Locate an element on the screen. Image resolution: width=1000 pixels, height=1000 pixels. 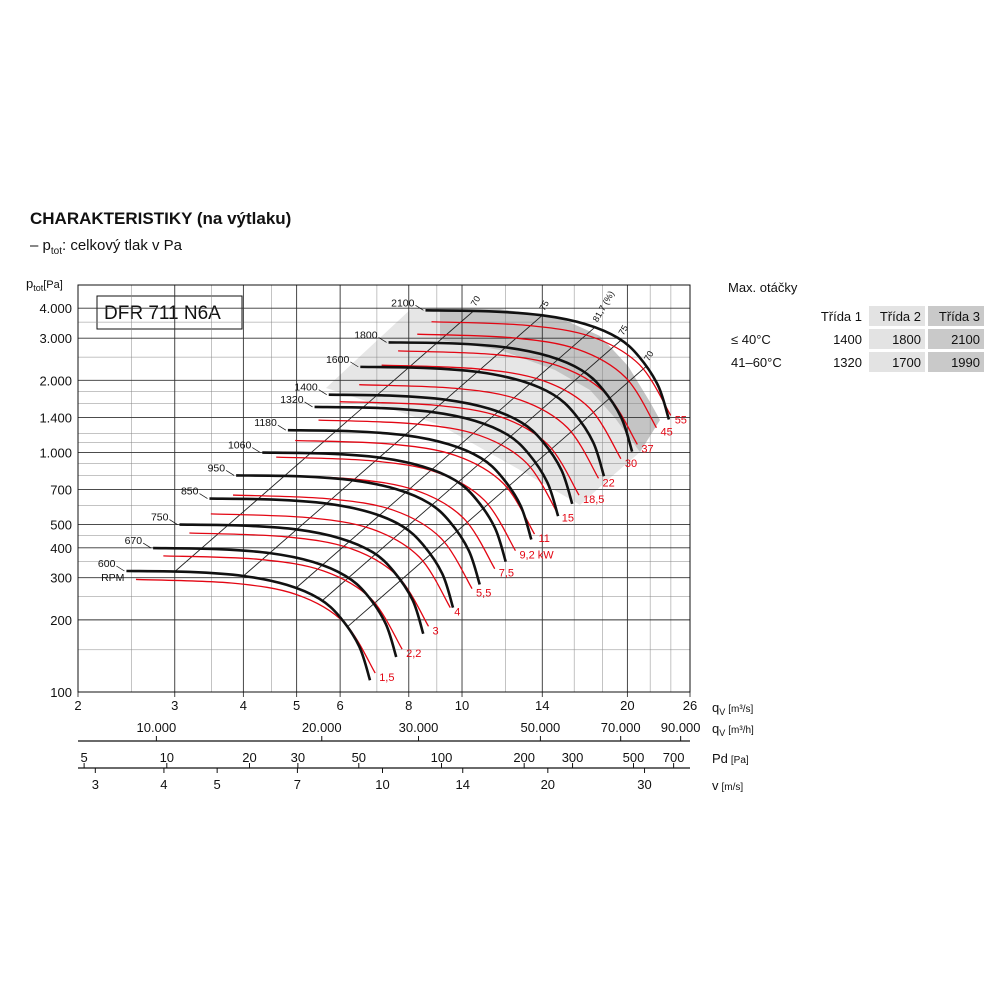
secondary-tick-label: 100 is located at coordinates (442, 757).